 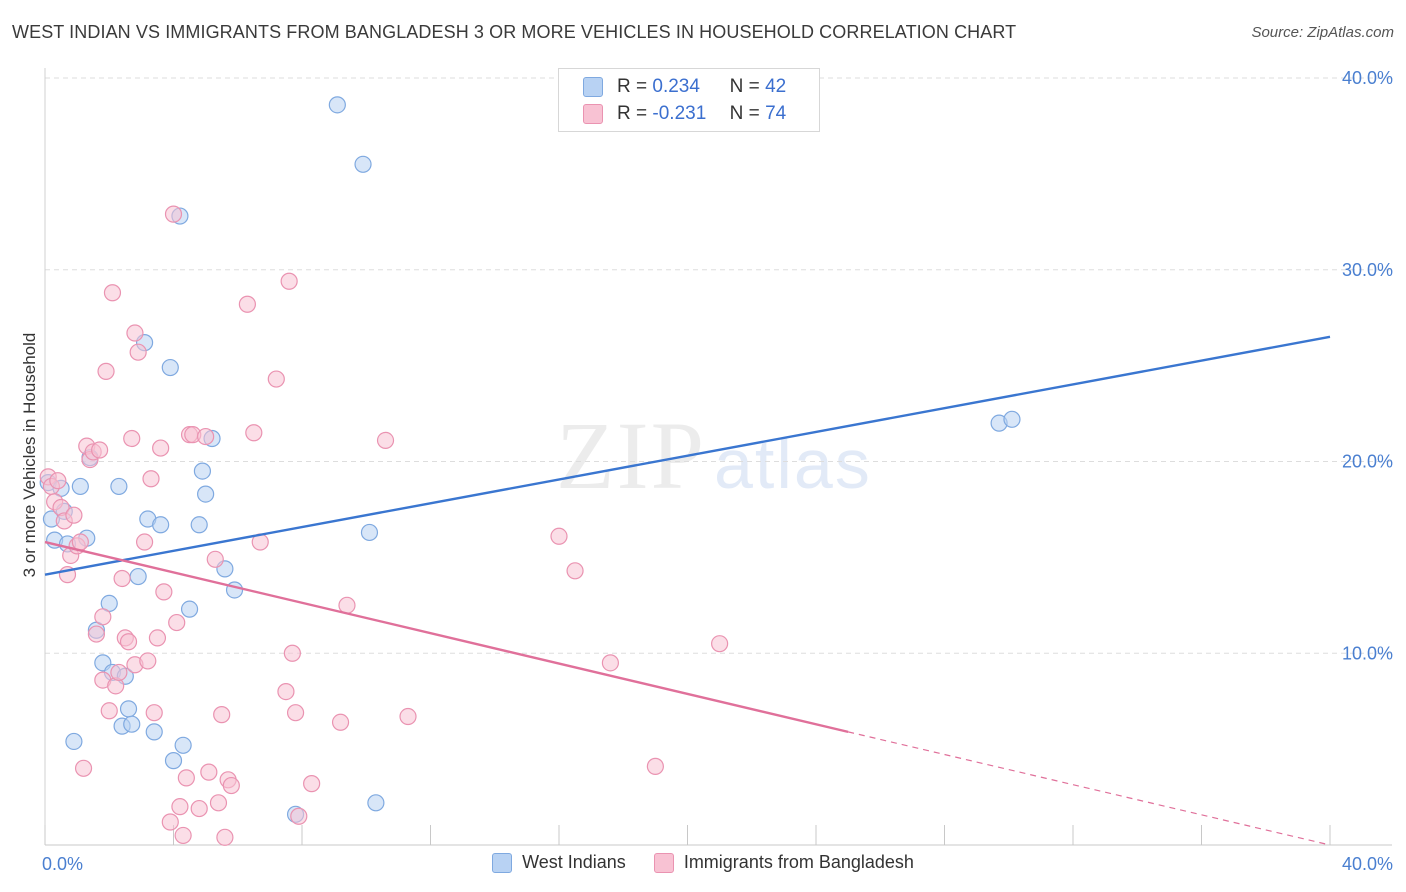 What do you see at coordinates (776, 113) in the screenshot?
I see `legend-n-value: 74` at bounding box center [776, 113].